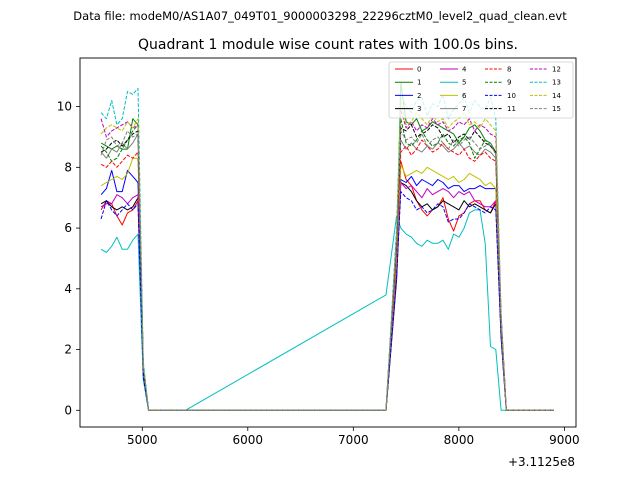 This screenshot has height=480, width=640. I want to click on y-tick-label: 4, so click(68, 289).